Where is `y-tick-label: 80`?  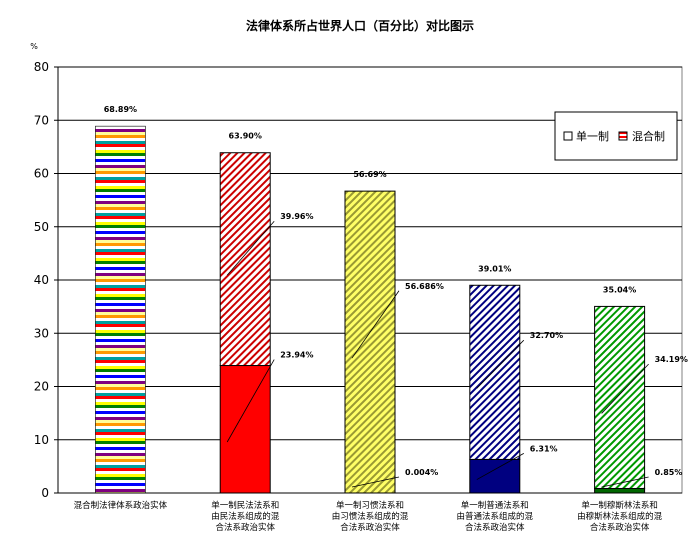
y-tick-label: 80 is located at coordinates (41, 67).